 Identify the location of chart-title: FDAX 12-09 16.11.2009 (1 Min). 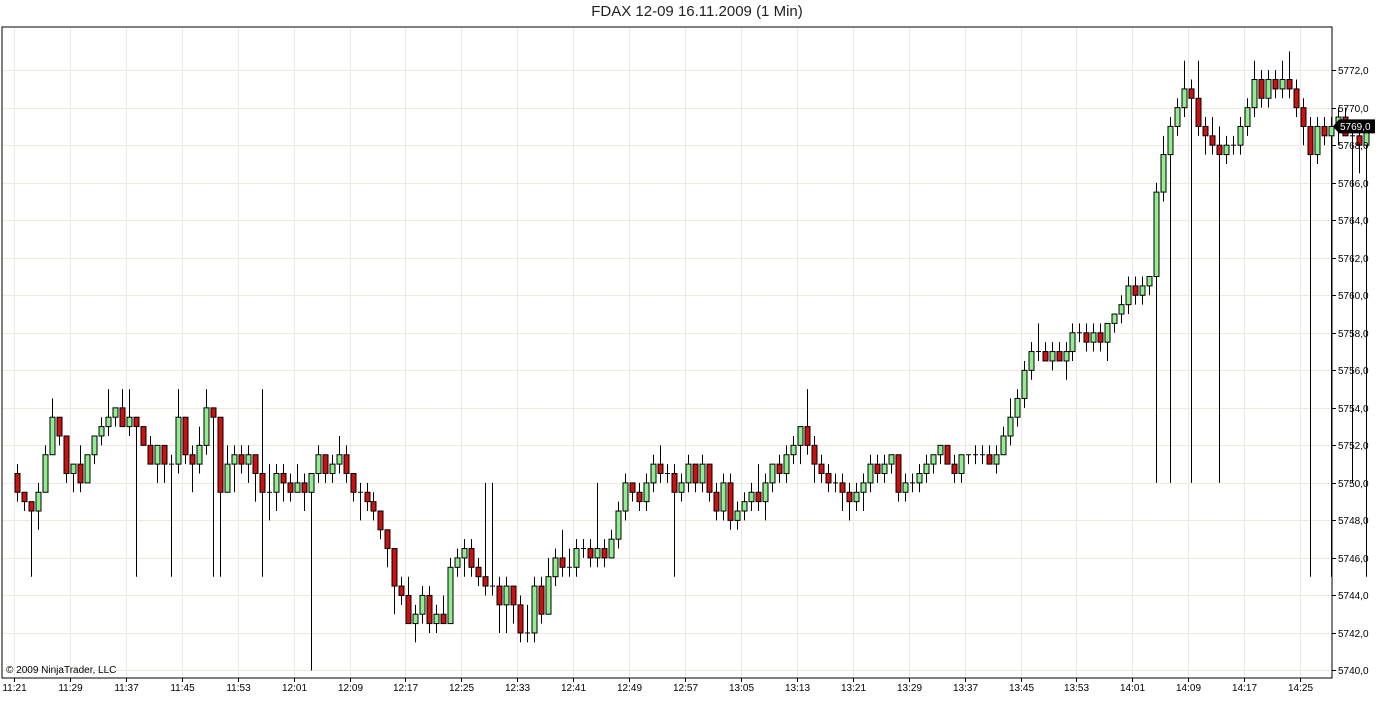
(697, 11).